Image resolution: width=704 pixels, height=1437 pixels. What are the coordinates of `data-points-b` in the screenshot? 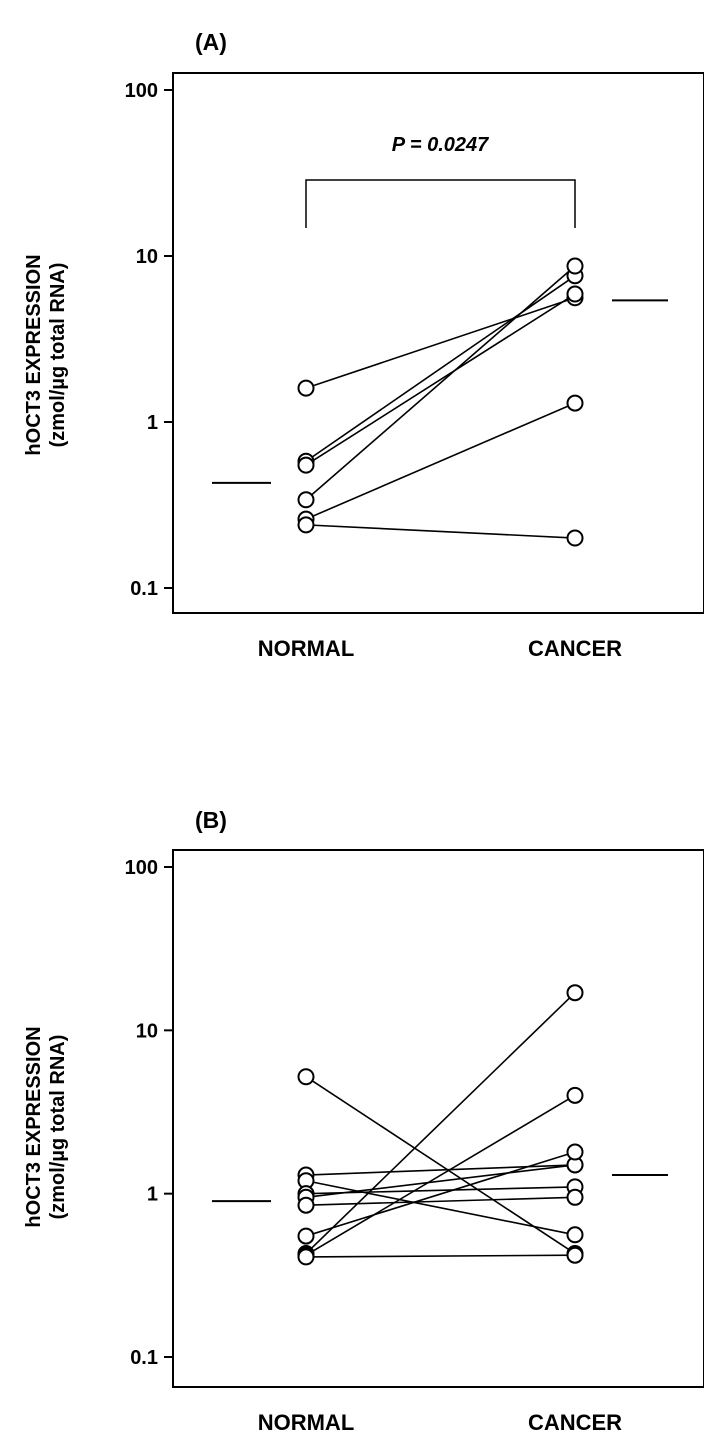 It's located at (440, 1125).